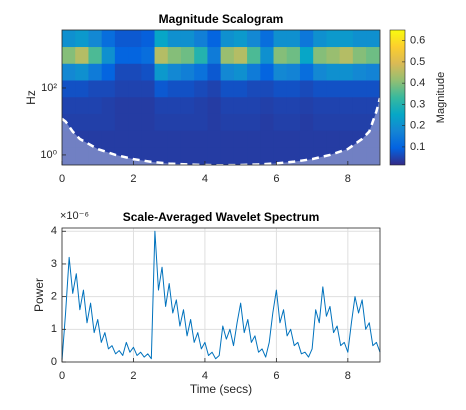  What do you see at coordinates (417, 62) in the screenshot?
I see `colorbar-tick-label: 0.5` at bounding box center [417, 62].